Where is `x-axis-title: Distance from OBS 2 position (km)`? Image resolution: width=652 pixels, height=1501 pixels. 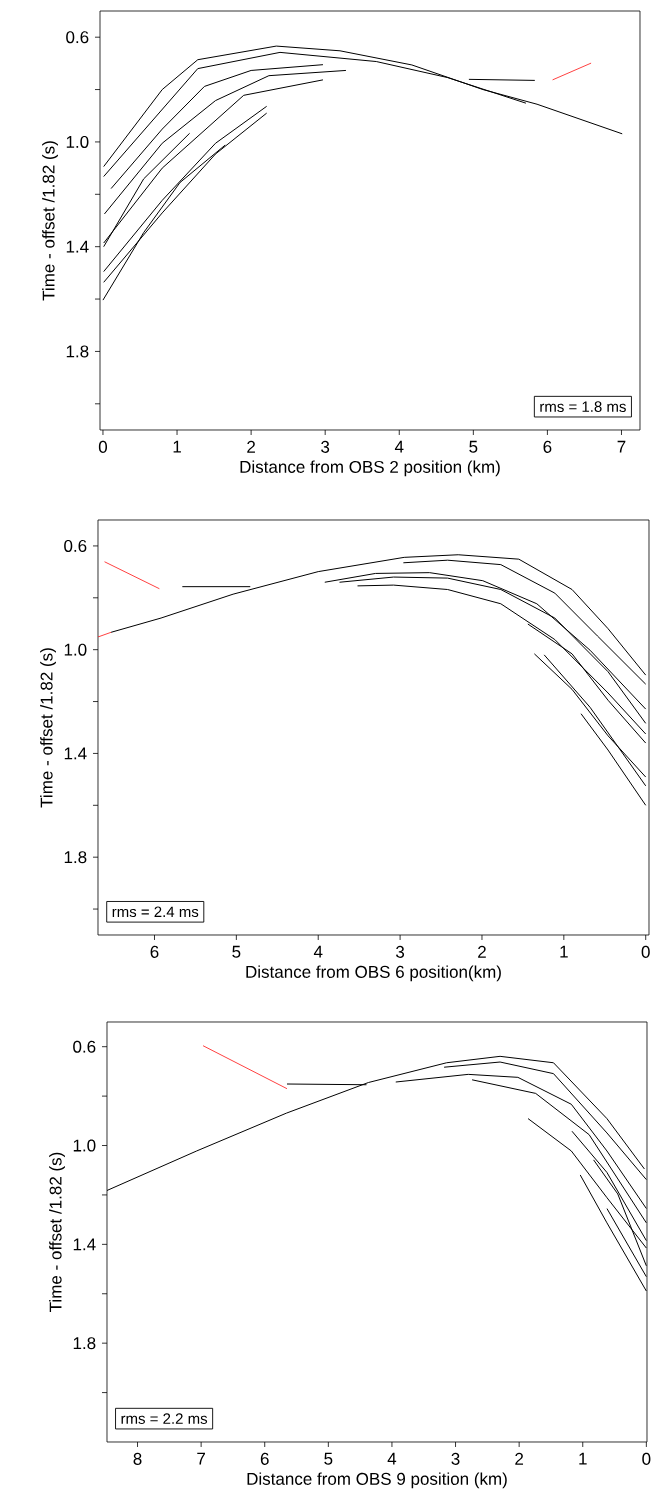 x-axis-title: Distance from OBS 2 position (km) is located at coordinates (370, 468).